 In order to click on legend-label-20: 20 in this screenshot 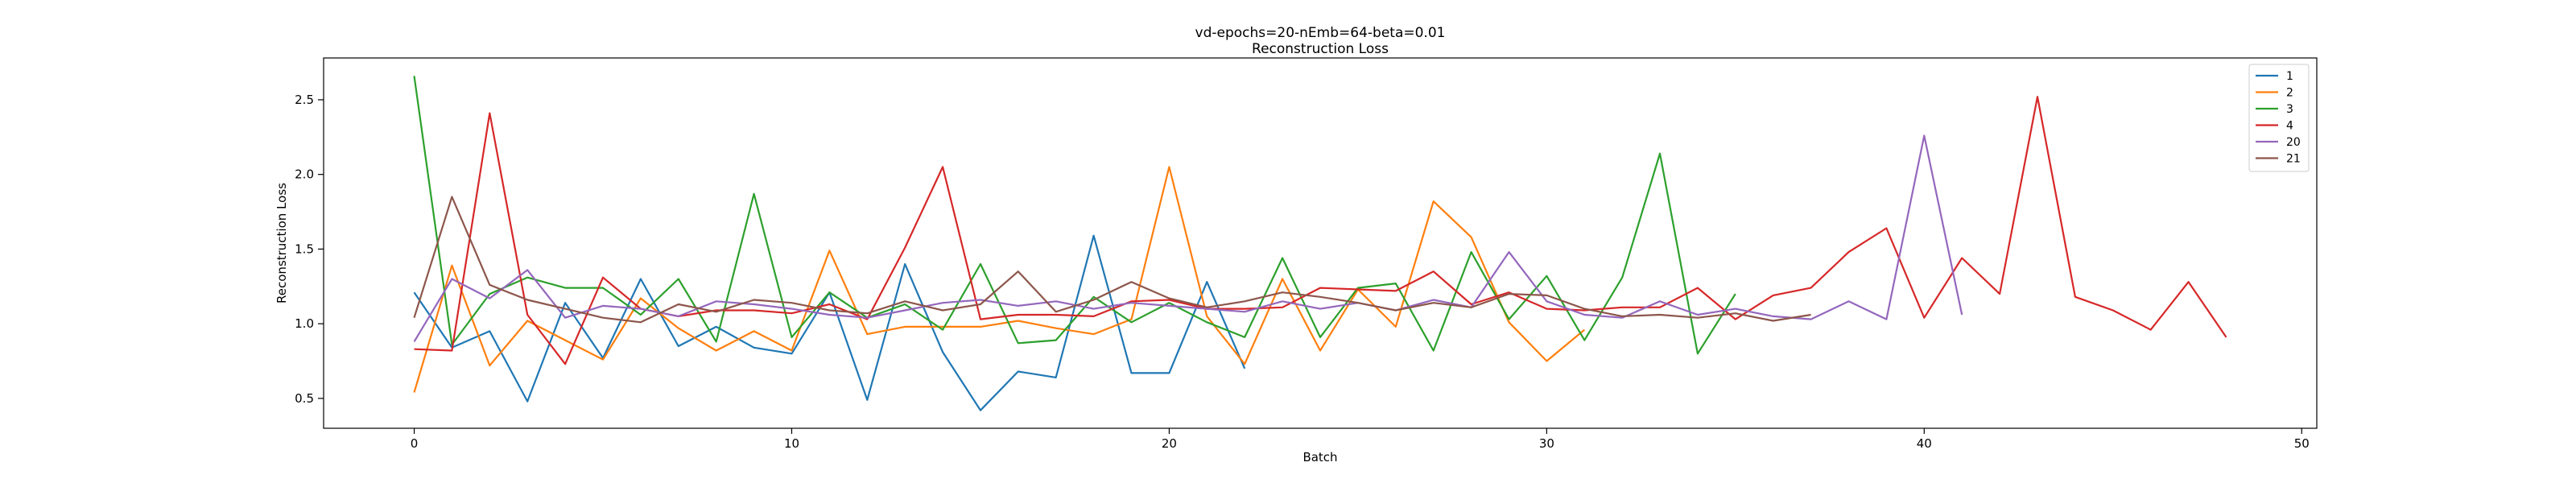, I will do `click(2293, 142)`.